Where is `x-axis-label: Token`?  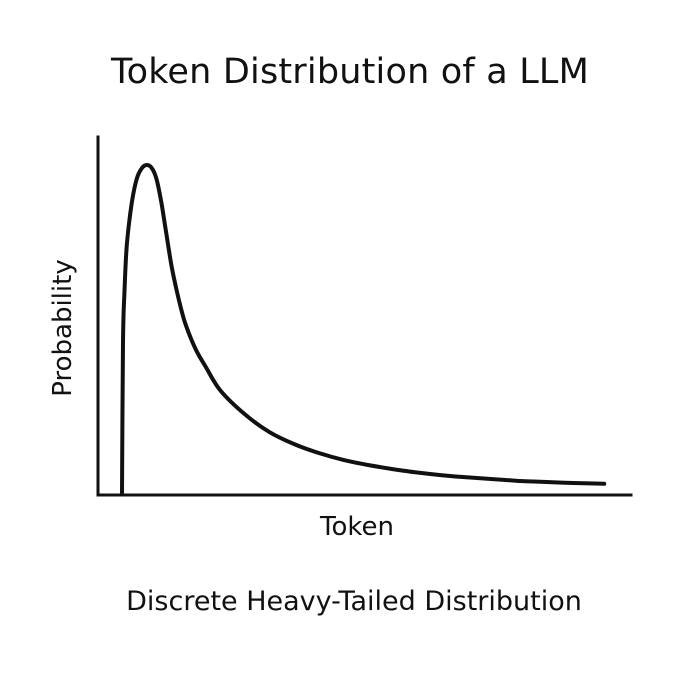 x-axis-label: Token is located at coordinates (357, 527).